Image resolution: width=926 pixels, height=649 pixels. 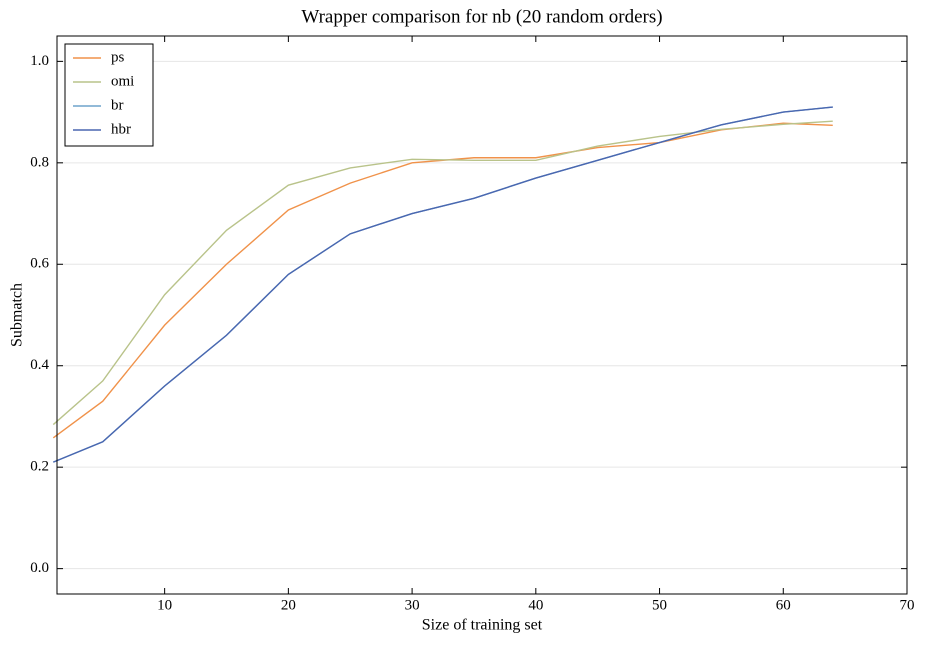 What do you see at coordinates (164, 605) in the screenshot?
I see `x-tick-label: 10` at bounding box center [164, 605].